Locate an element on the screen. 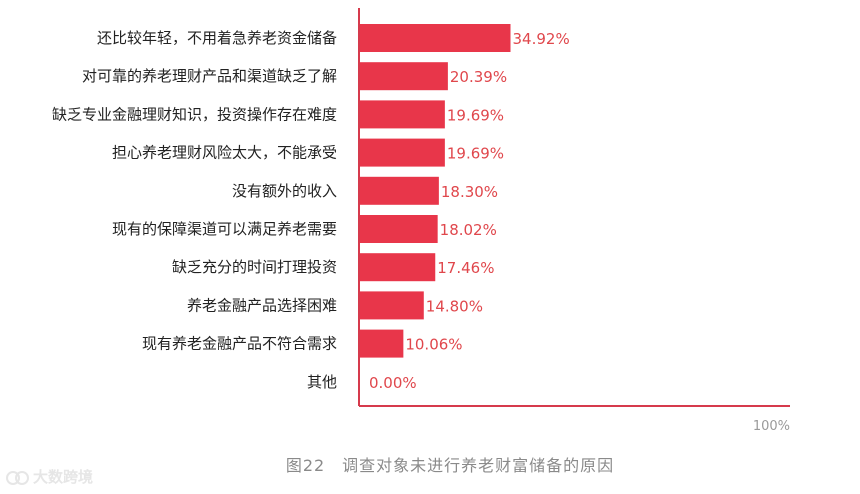 This screenshot has height=494, width=860. category-label-7: 养老金融产品选择困难 is located at coordinates (262, 305).